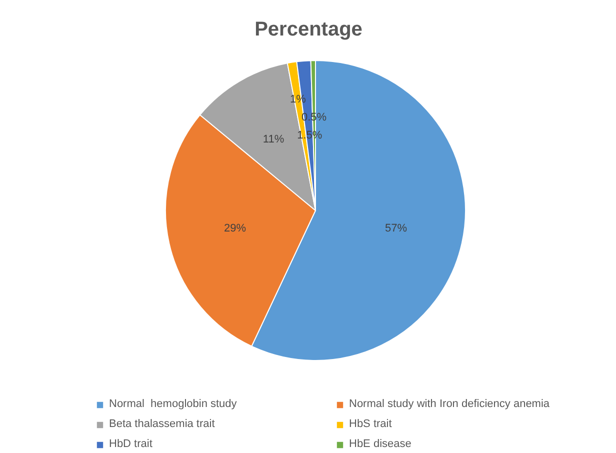 Image resolution: width=616 pixels, height=453 pixels. I want to click on legend-label: HbS trait, so click(371, 424).